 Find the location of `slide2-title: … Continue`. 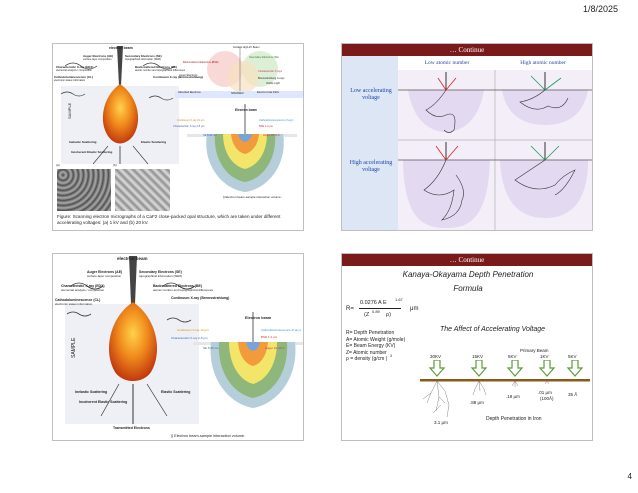

slide2-title: … Continue is located at coordinates (467, 50).